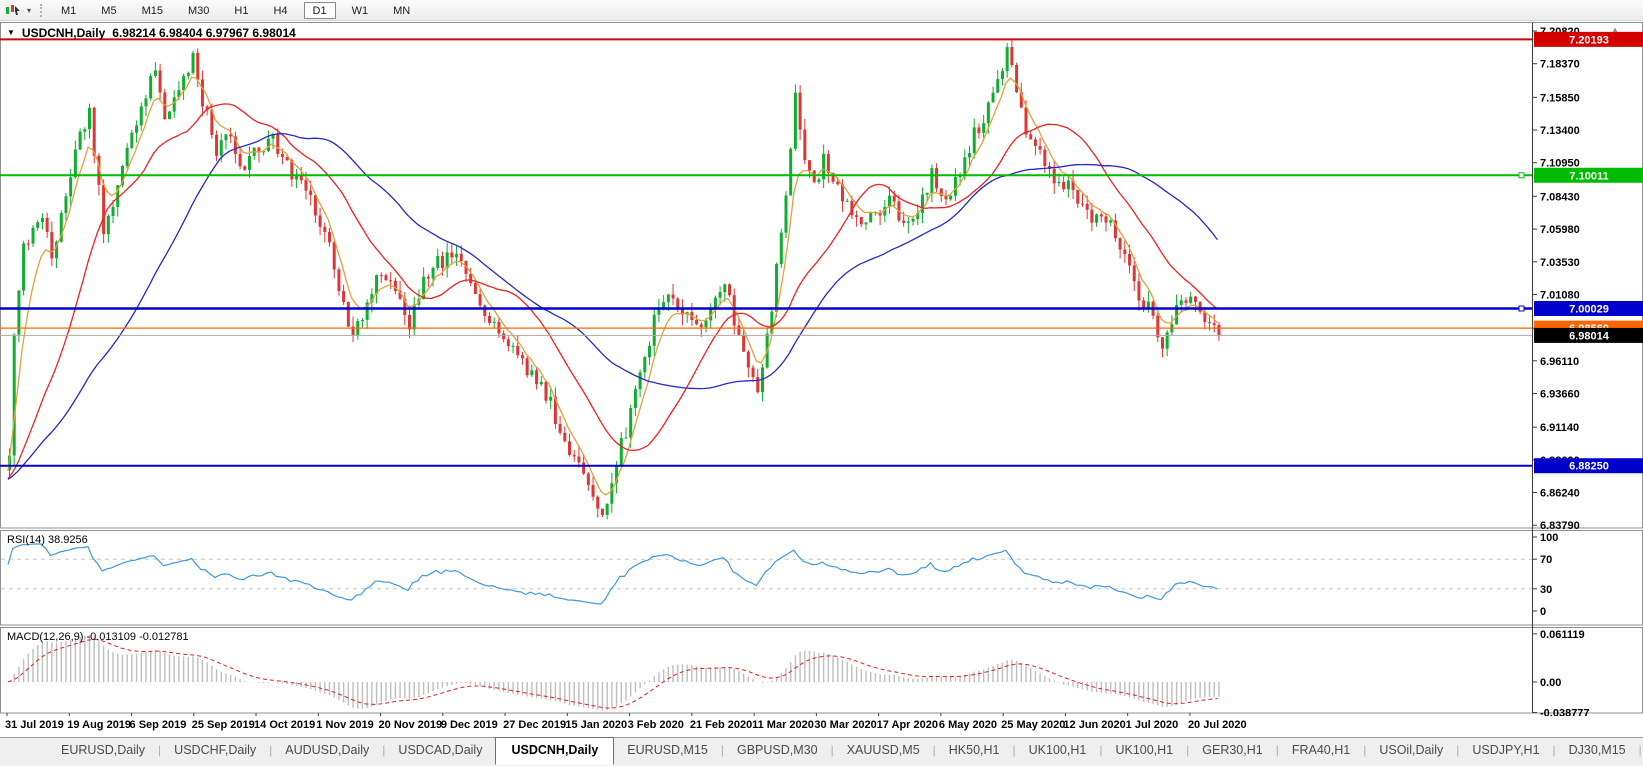 The image size is (1643, 766). I want to click on macd-tick-label: 0.061119, so click(1562, 635).